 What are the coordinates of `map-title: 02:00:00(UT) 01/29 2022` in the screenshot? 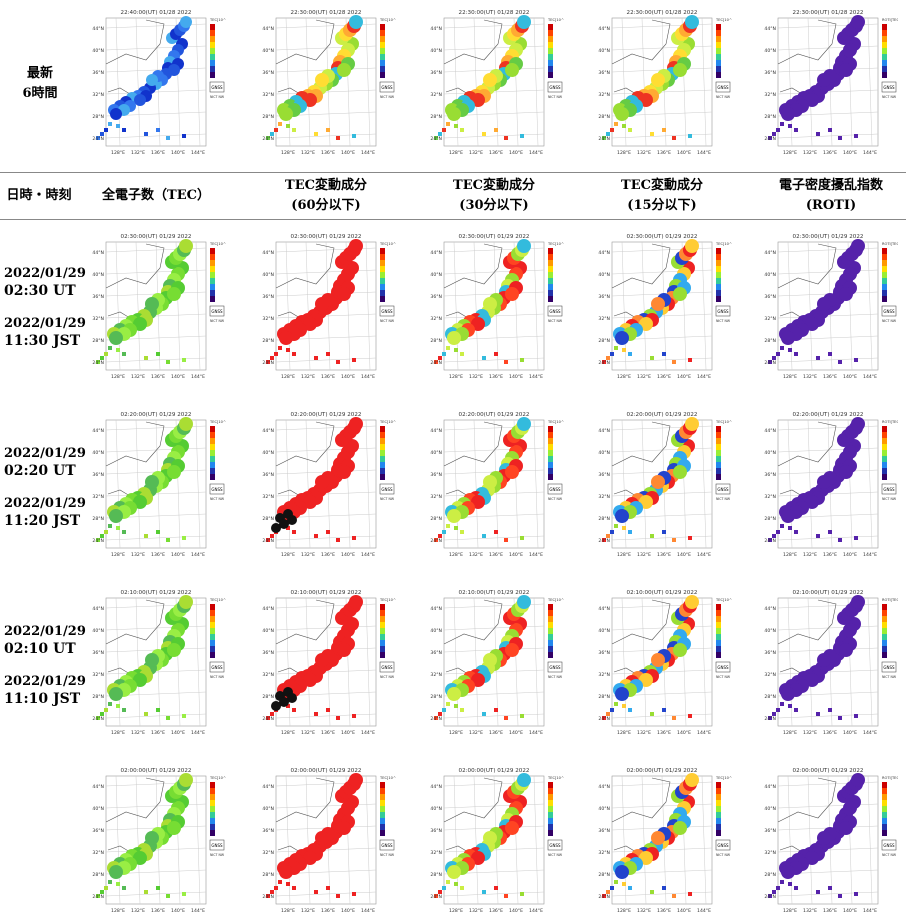 It's located at (326, 771).